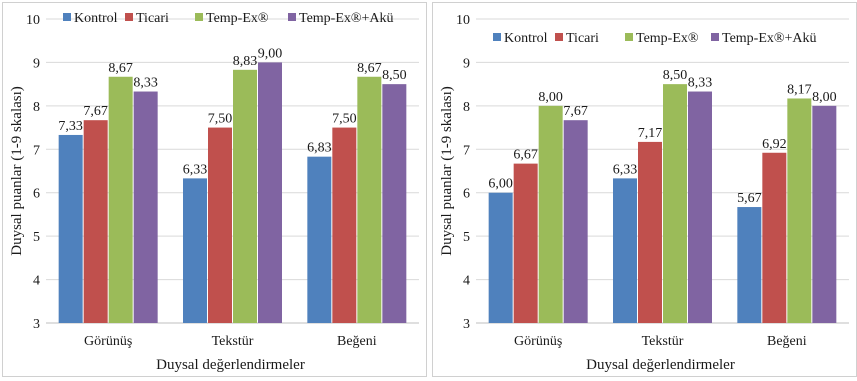 This screenshot has width=857, height=381. What do you see at coordinates (774, 144) in the screenshot?
I see `data-label: 6,92` at bounding box center [774, 144].